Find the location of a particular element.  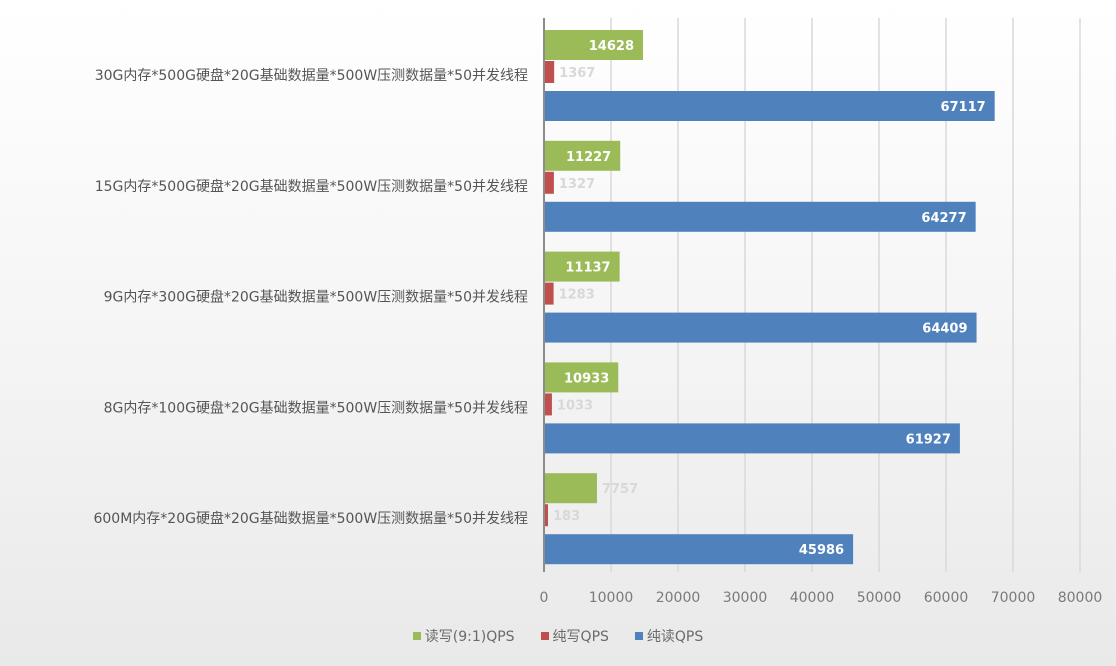

data-label: 1327 is located at coordinates (577, 184).